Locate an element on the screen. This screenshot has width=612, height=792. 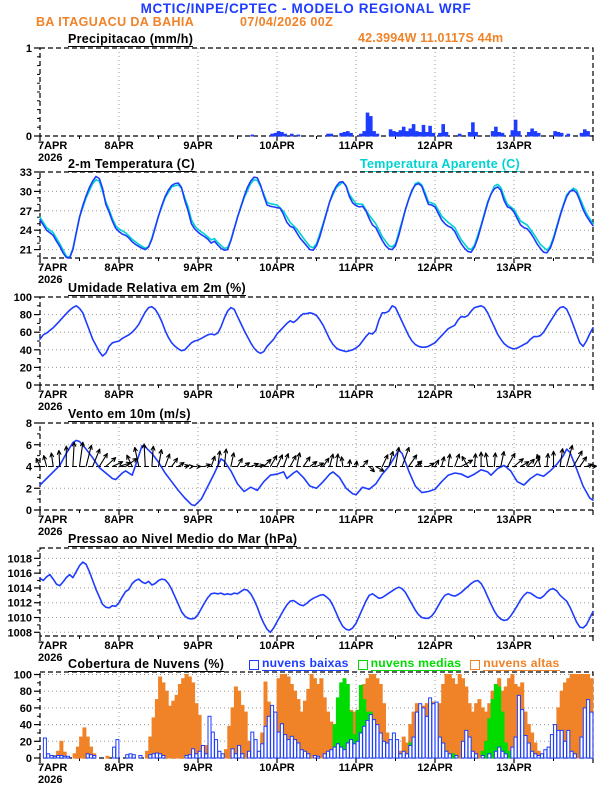
y-tick-label: 20 is located at coordinates (26, 368).